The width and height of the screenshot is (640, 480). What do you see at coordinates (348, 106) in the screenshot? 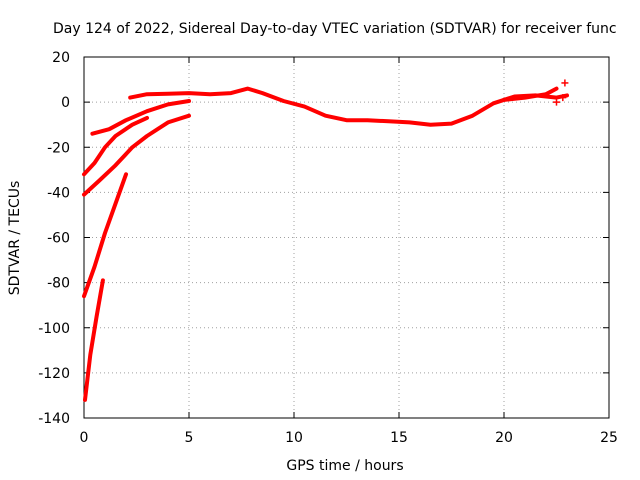
I see `series-main-trace` at bounding box center [348, 106].